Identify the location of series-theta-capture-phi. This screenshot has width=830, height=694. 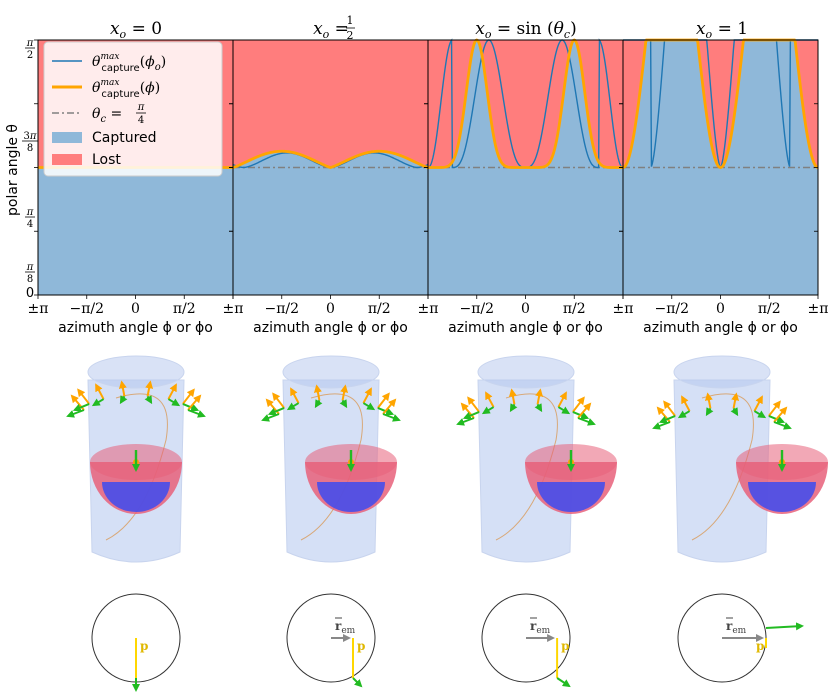
(330, 159).